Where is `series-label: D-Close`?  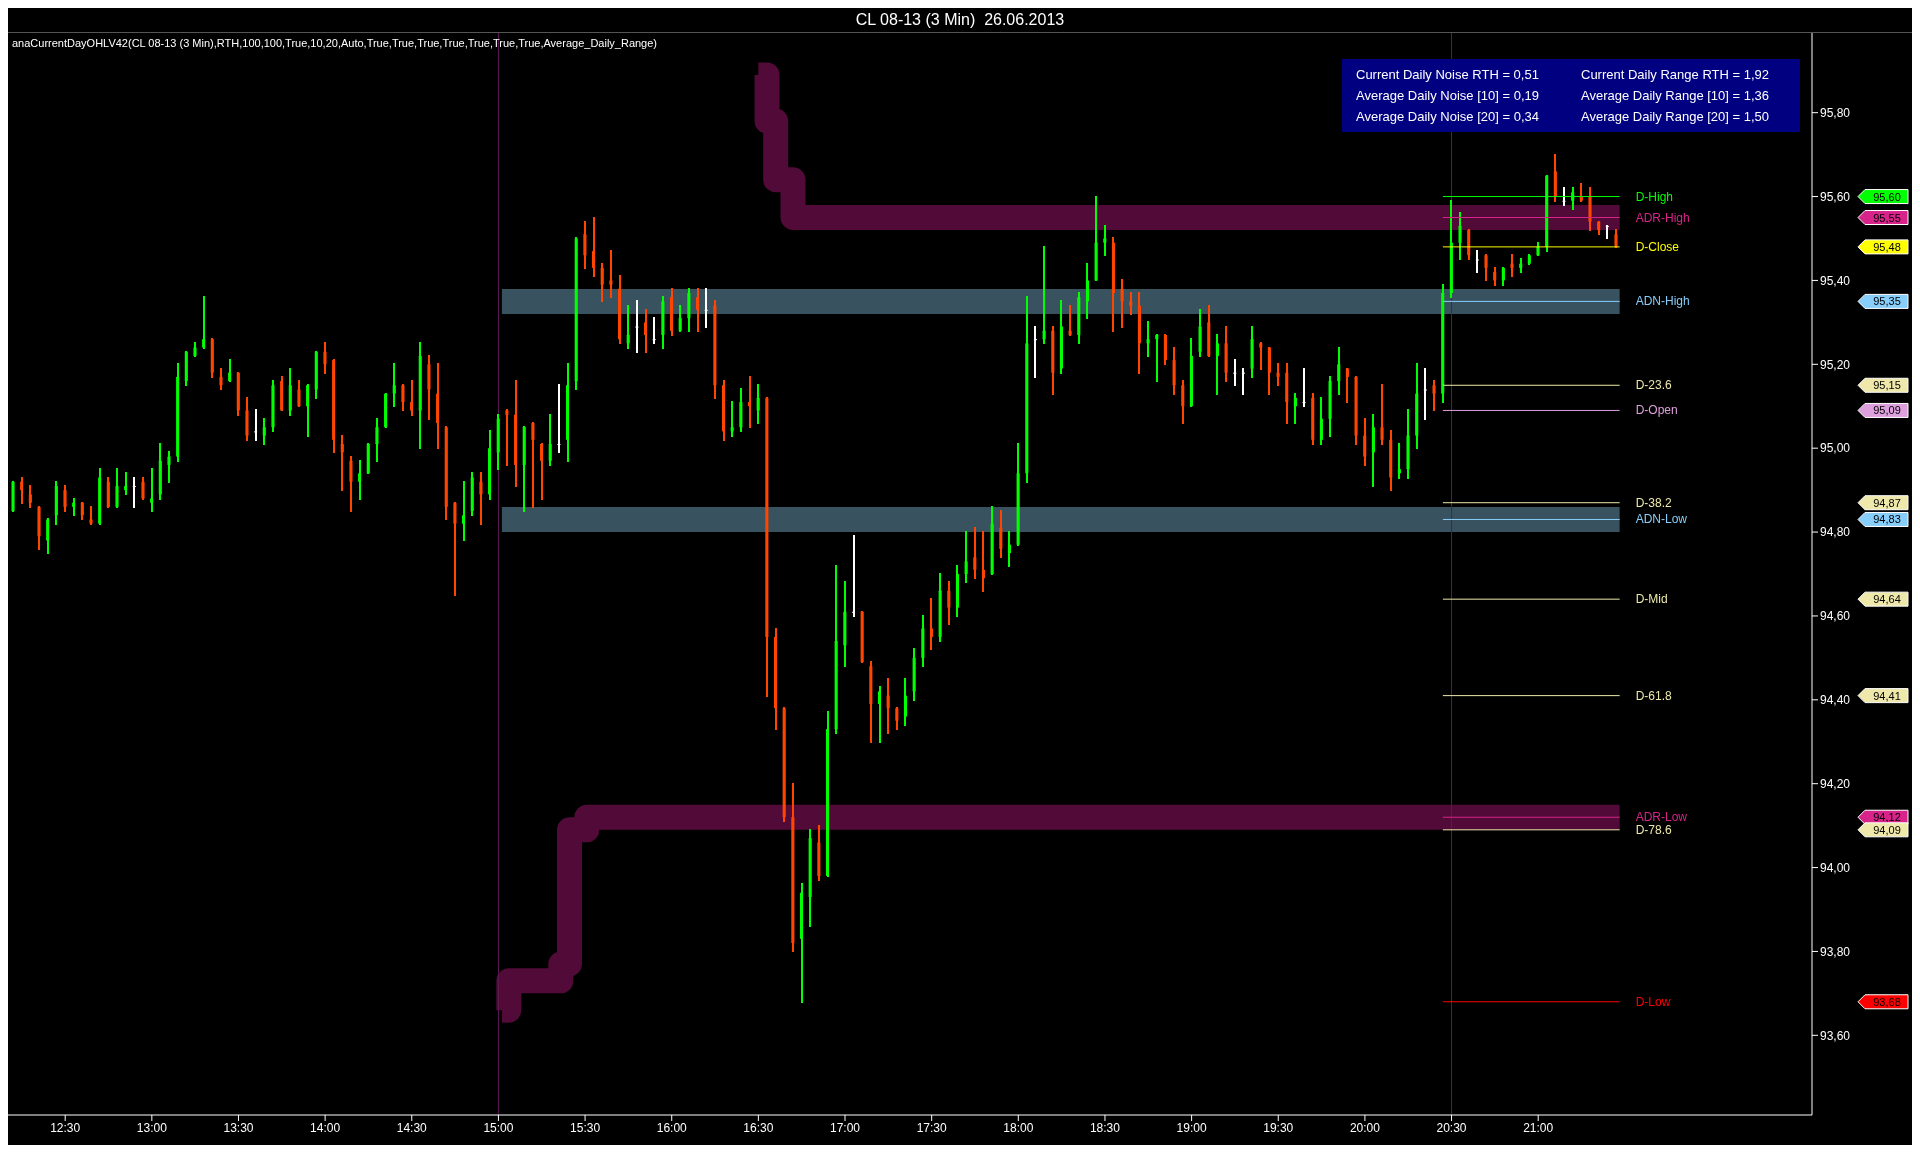
series-label: D-Close is located at coordinates (1657, 246).